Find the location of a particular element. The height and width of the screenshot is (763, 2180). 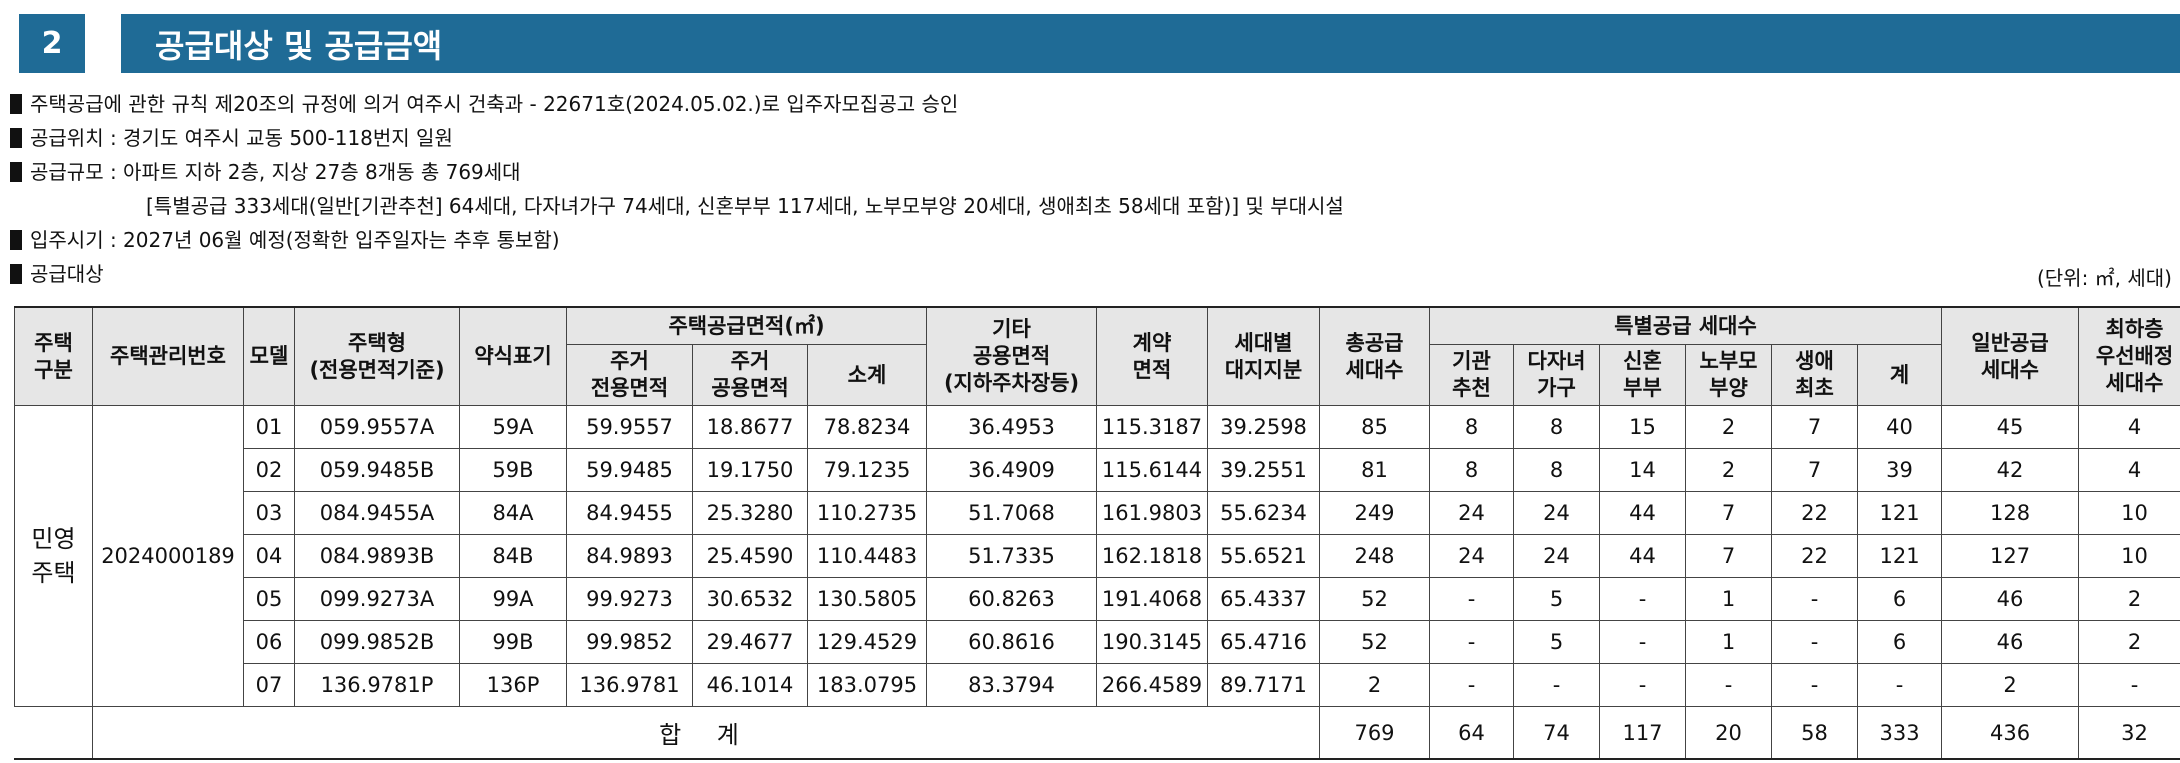

header-subtotal: 소계 is located at coordinates (867, 375).